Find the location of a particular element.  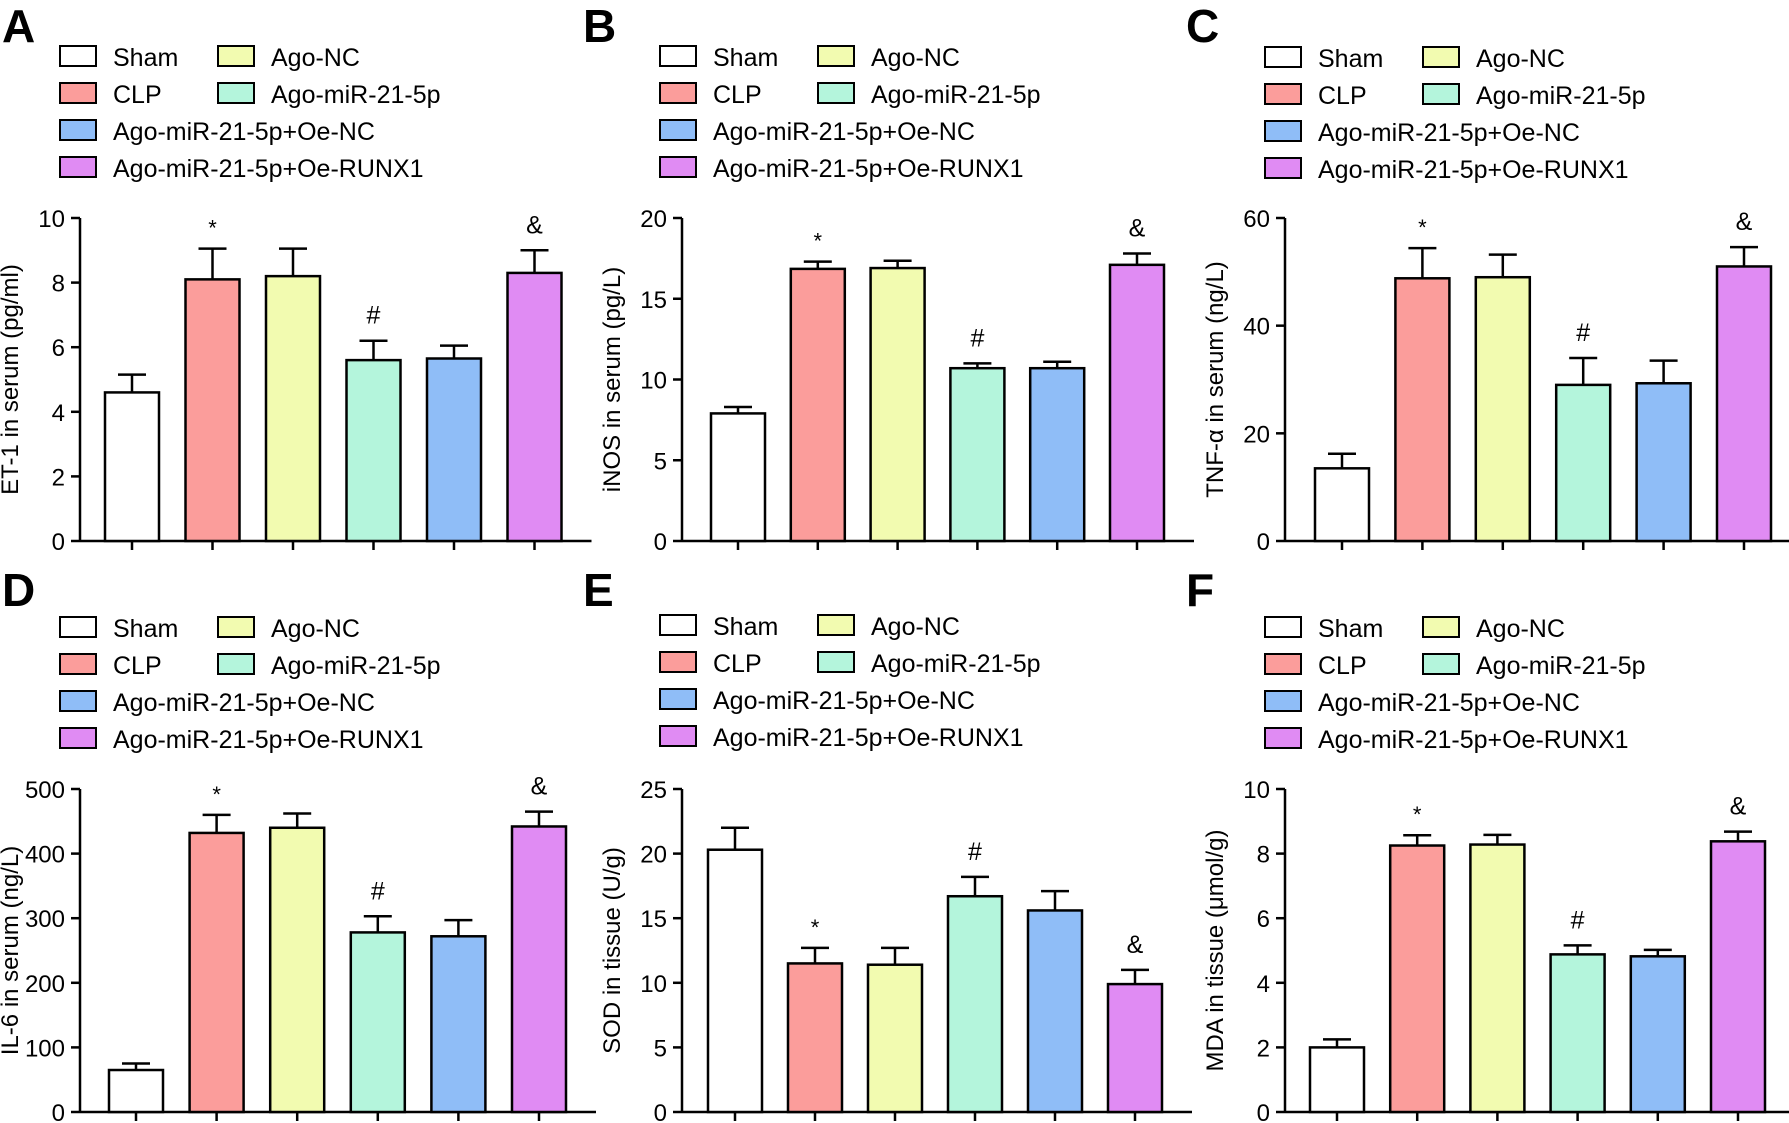

y-tick-label: 5 is located at coordinates (660, 1048).